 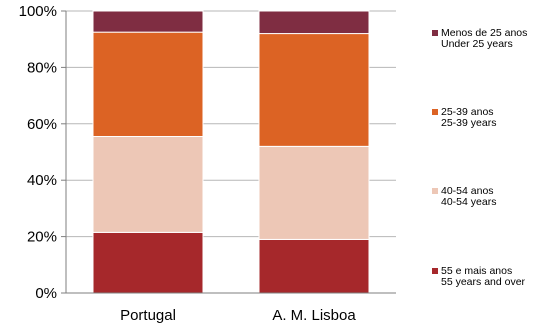 I want to click on y-tick-label: 20%, so click(x=42, y=237).